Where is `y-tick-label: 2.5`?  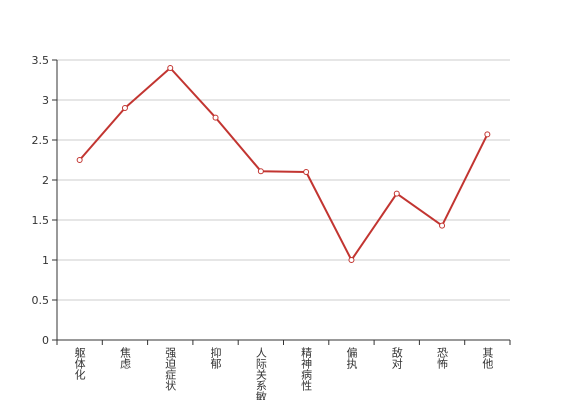
y-tick-label: 2.5 is located at coordinates (41, 140).